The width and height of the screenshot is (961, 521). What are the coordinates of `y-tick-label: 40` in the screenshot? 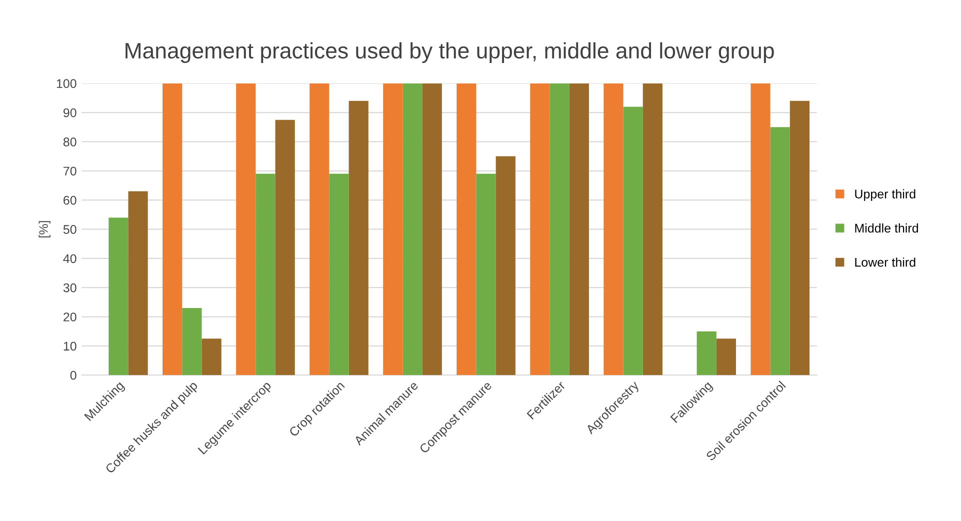 It's located at (69, 259).